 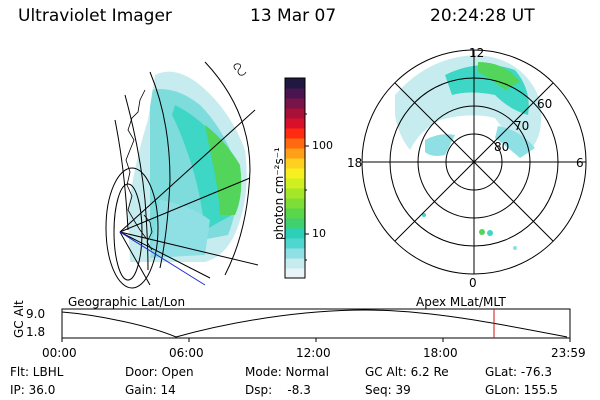 I want to click on glat-status: GLat: -76.3, so click(x=518, y=372).